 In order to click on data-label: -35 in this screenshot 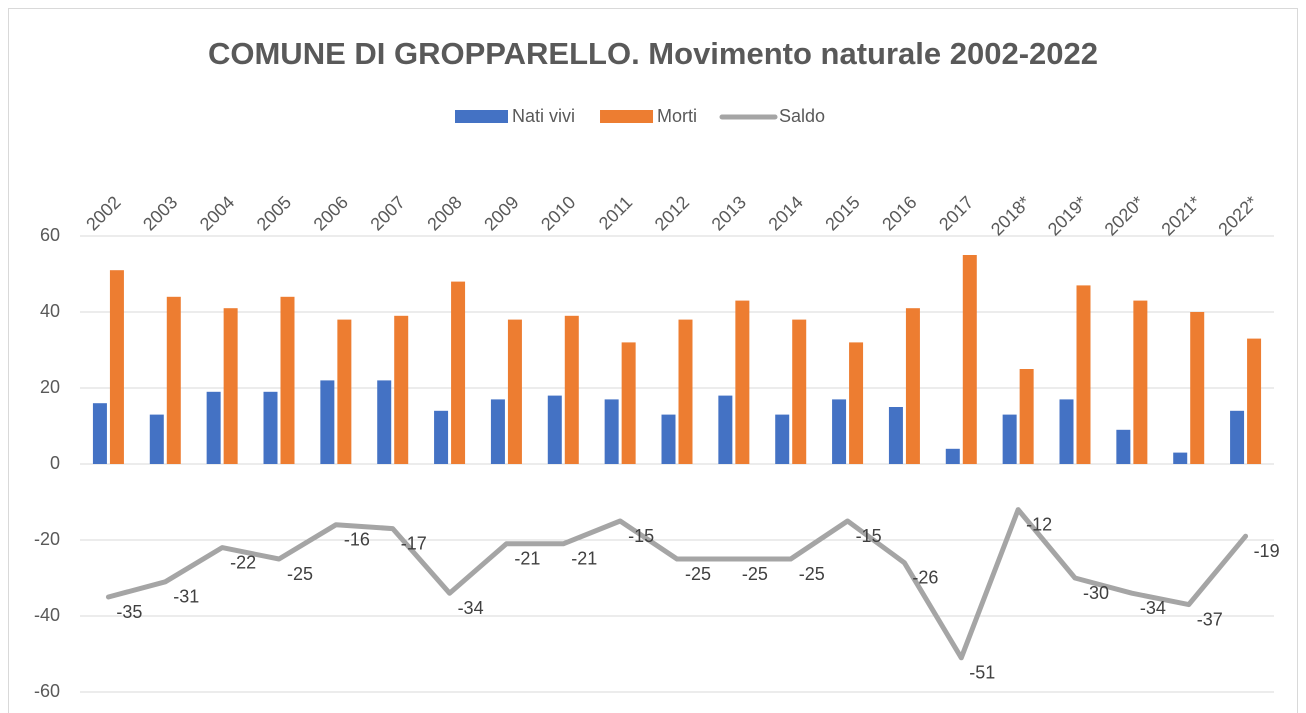, I will do `click(129, 612)`.